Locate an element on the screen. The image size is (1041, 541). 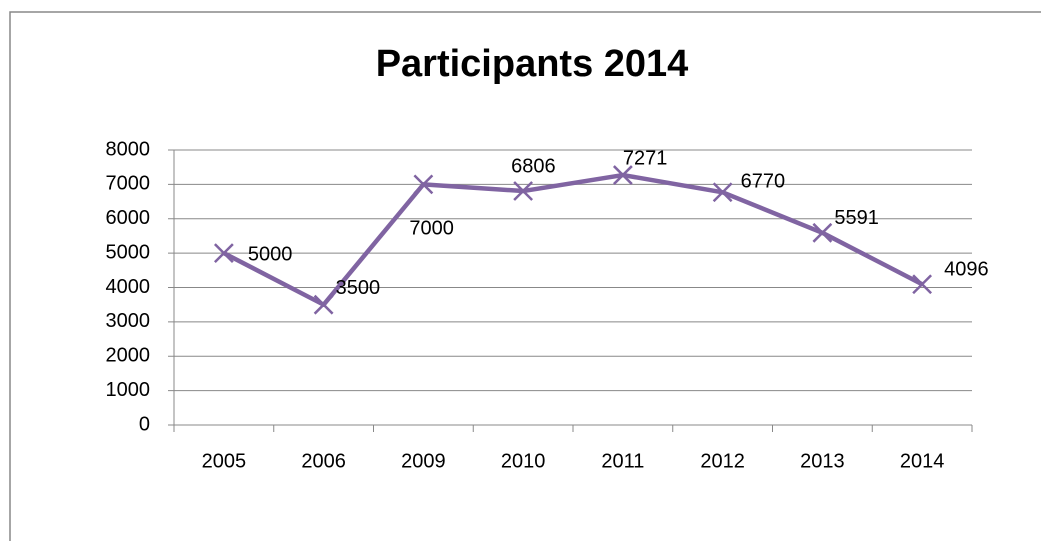
data-label: 6770 is located at coordinates (763, 182).